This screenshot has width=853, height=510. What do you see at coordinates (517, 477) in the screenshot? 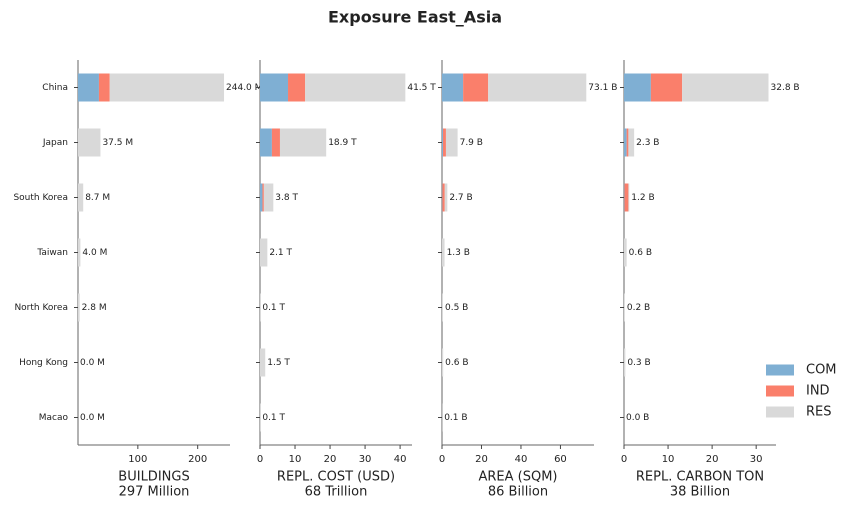
I see `x-axis-label: AREA (SQM)` at bounding box center [517, 477].